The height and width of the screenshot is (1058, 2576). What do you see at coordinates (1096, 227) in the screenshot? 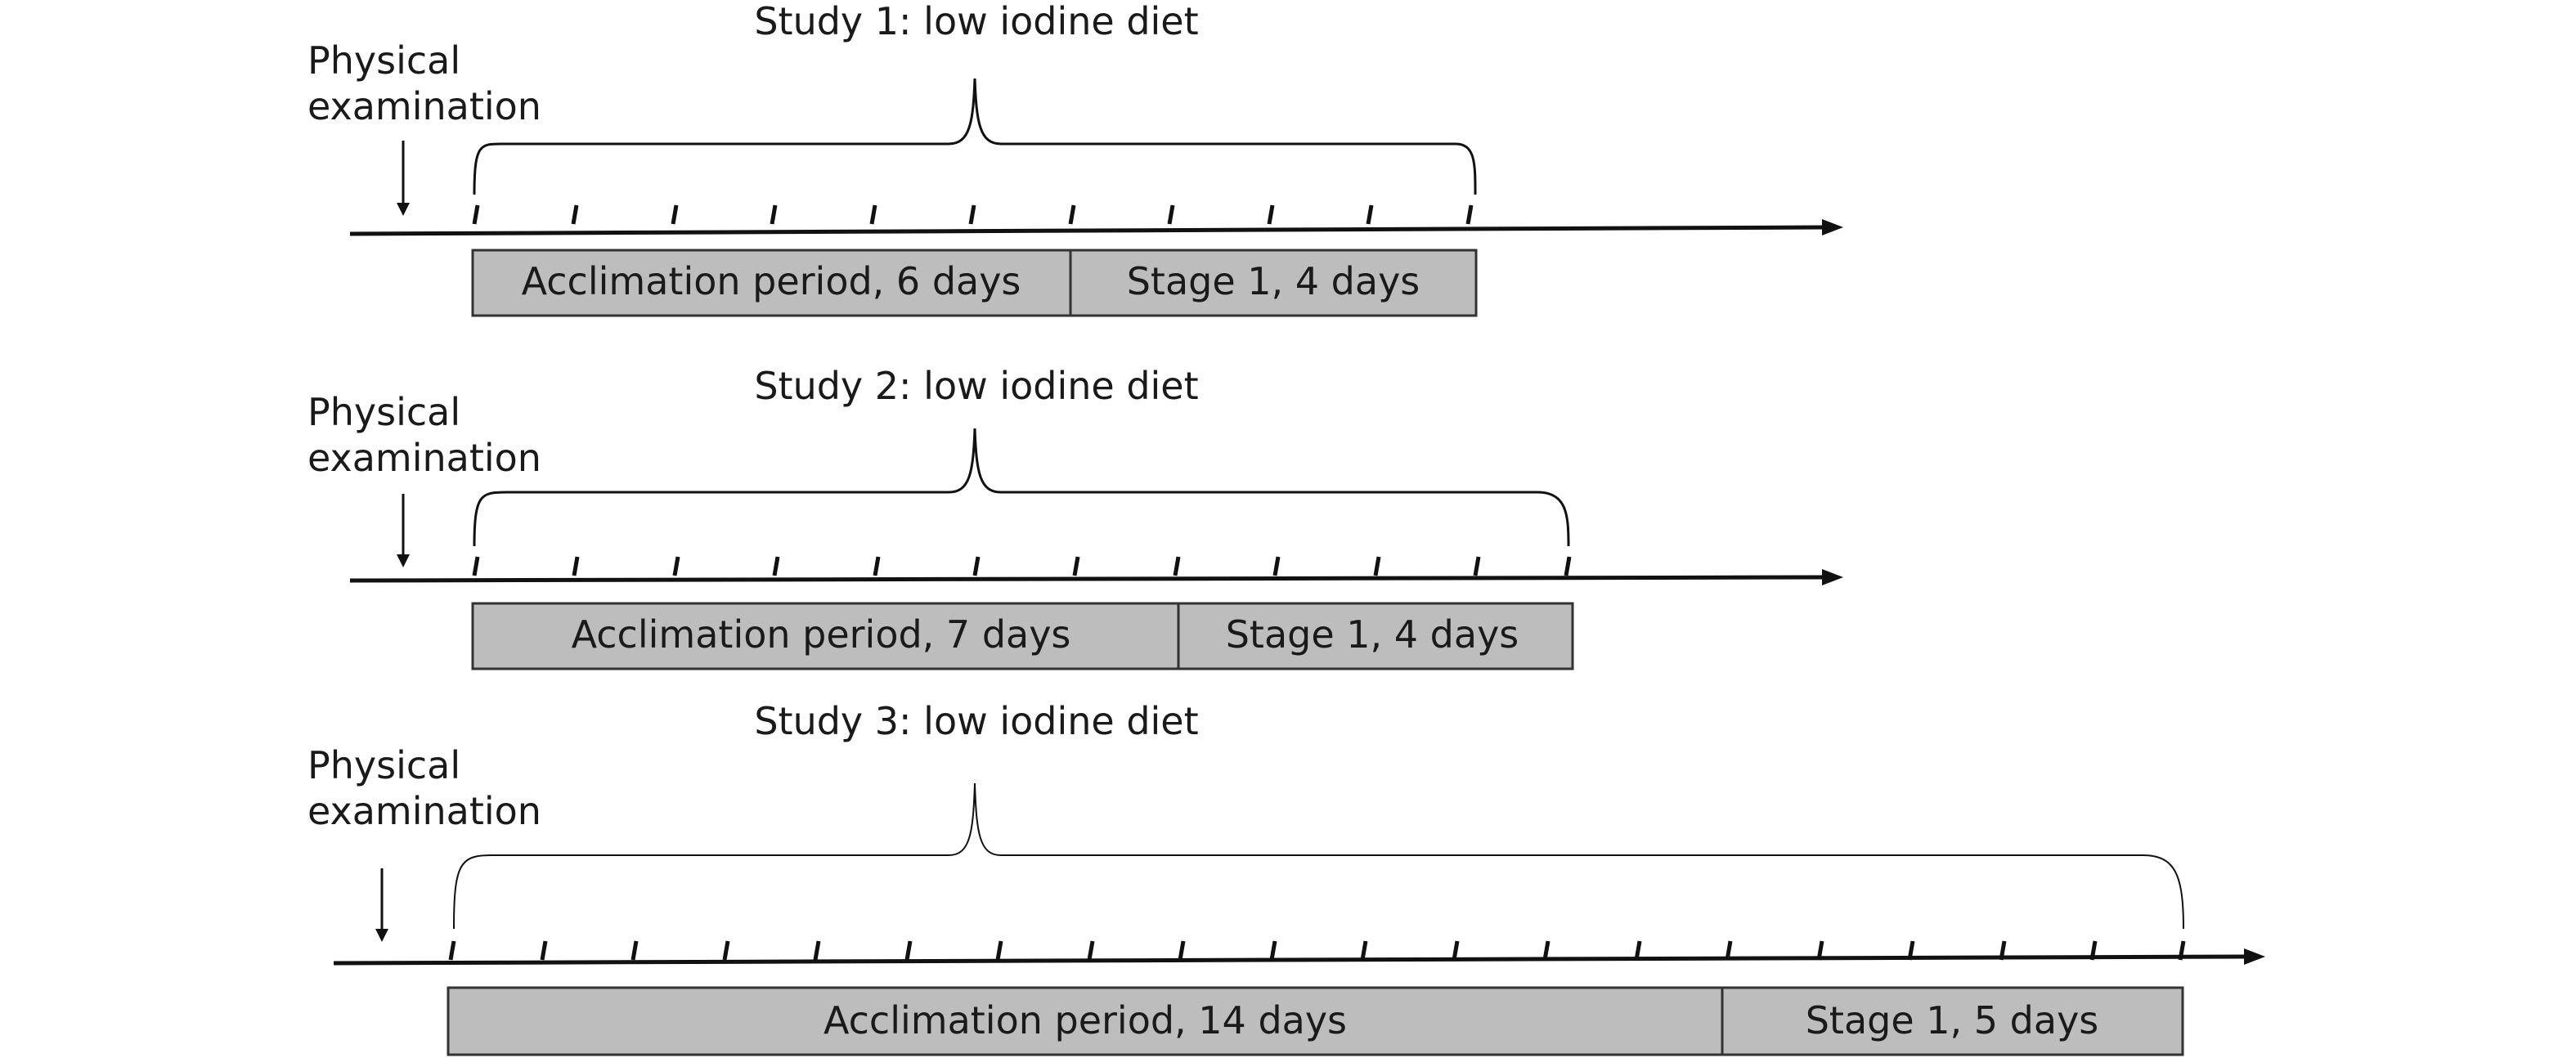
I see `study-1-timeline-axis` at bounding box center [1096, 227].